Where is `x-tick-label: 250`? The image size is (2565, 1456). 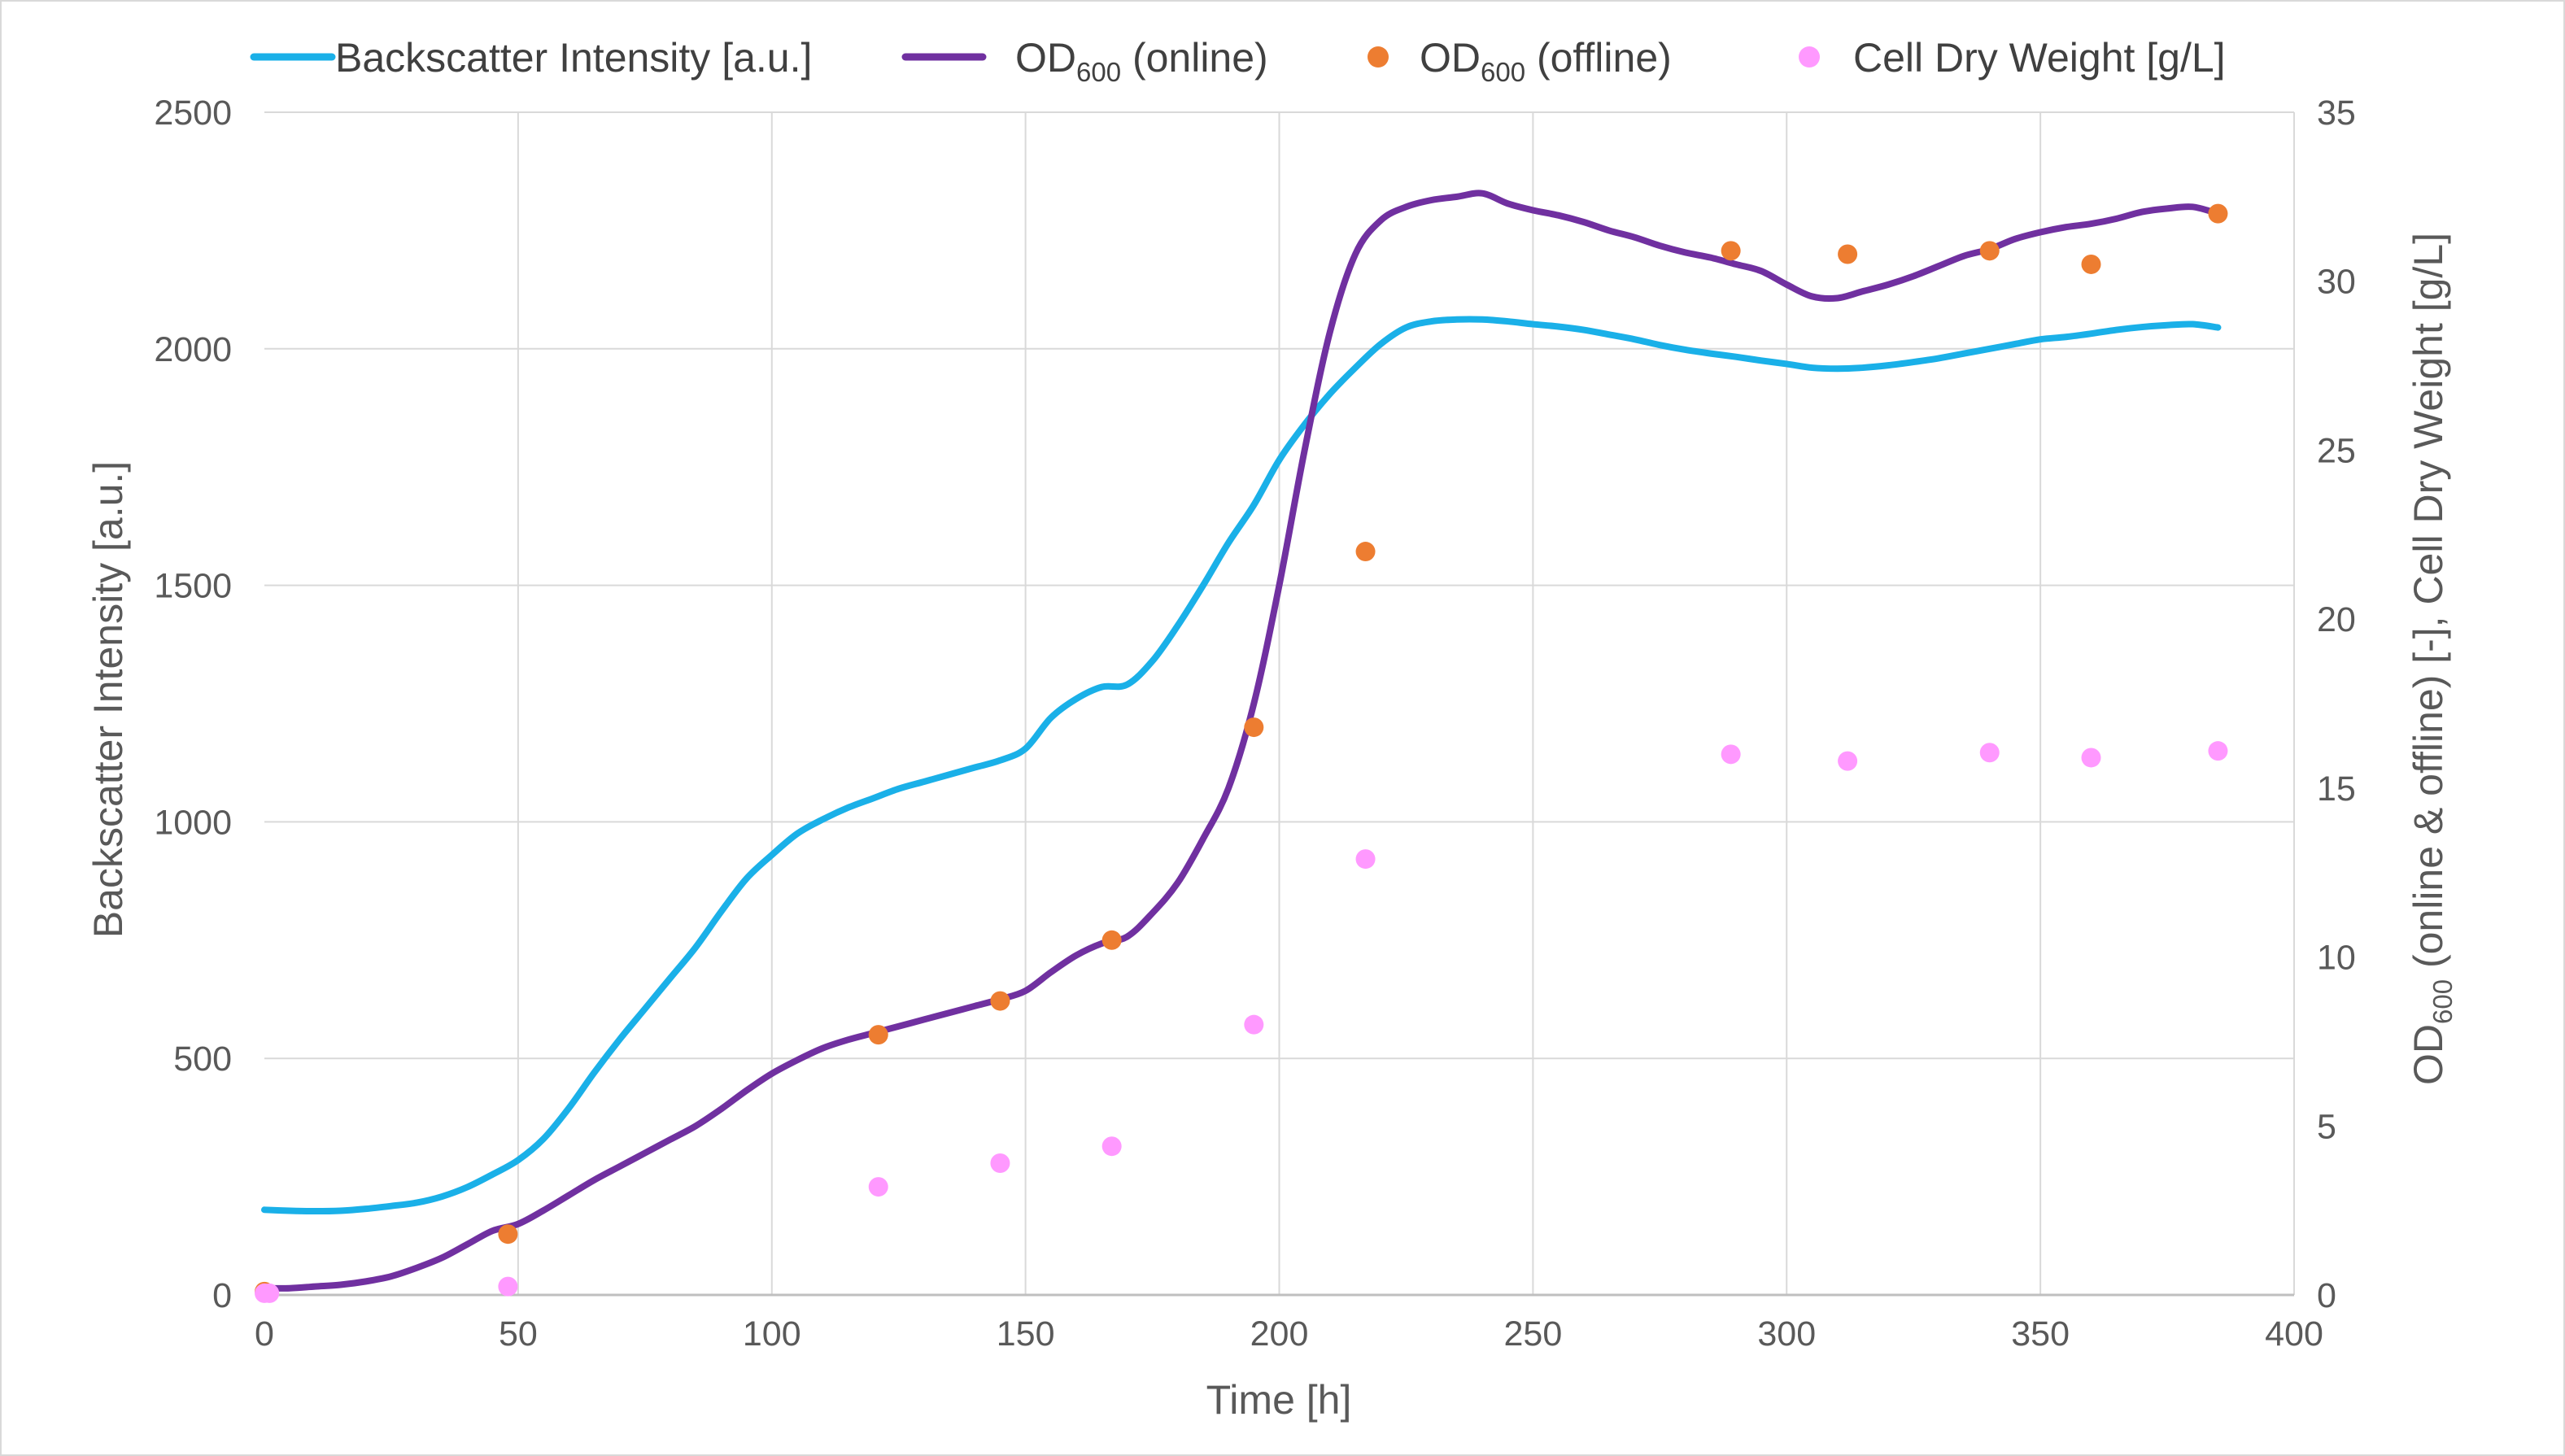 x-tick-label: 250 is located at coordinates (1533, 1334).